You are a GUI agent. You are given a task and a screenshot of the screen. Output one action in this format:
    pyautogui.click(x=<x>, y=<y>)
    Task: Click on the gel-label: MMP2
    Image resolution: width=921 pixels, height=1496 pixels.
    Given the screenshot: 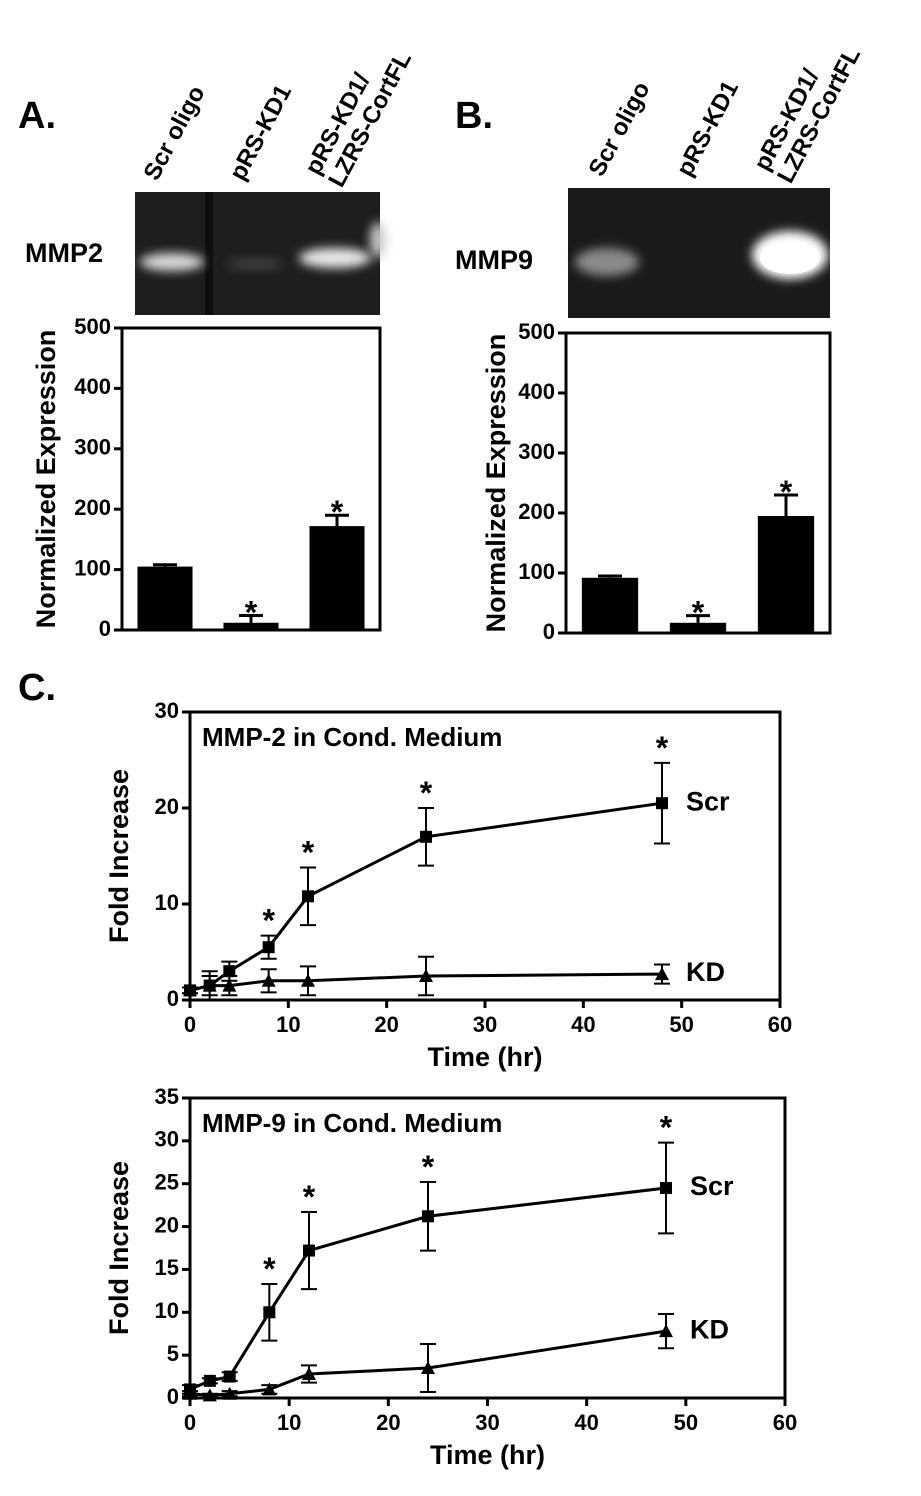 What is the action you would take?
    pyautogui.click(x=64, y=253)
    